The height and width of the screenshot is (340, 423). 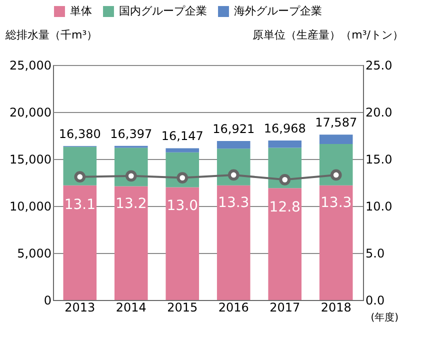 What do you see at coordinates (34, 253) in the screenshot?
I see `y-tick-label: 5,000` at bounding box center [34, 253].